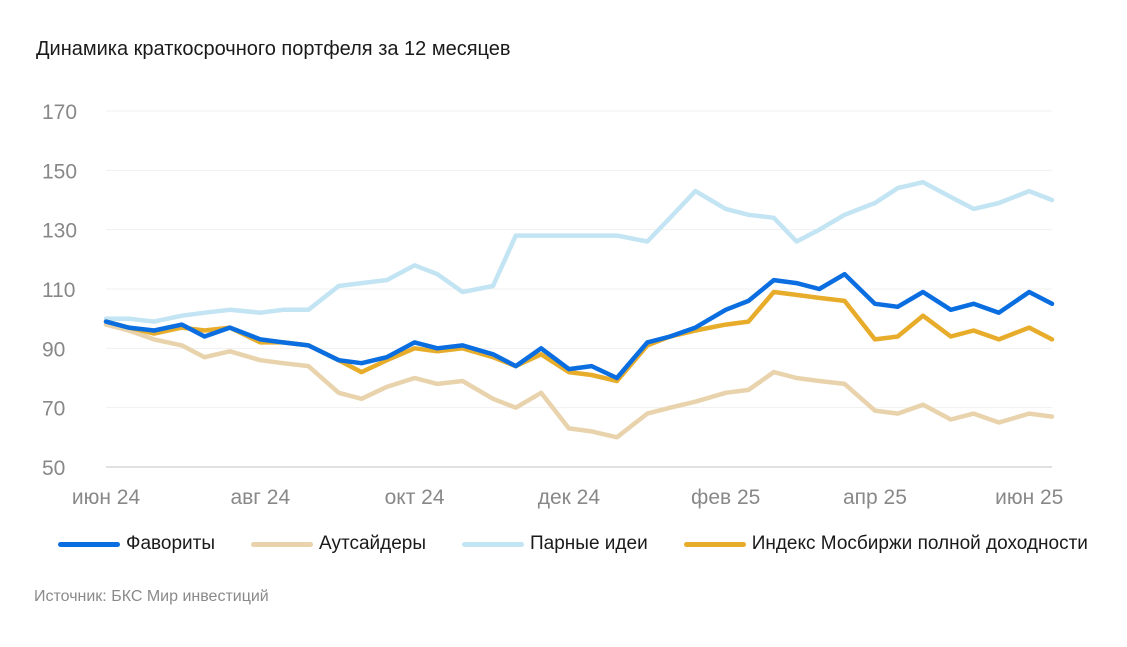  What do you see at coordinates (59, 112) in the screenshot?
I see `y-tick-label: 170` at bounding box center [59, 112].